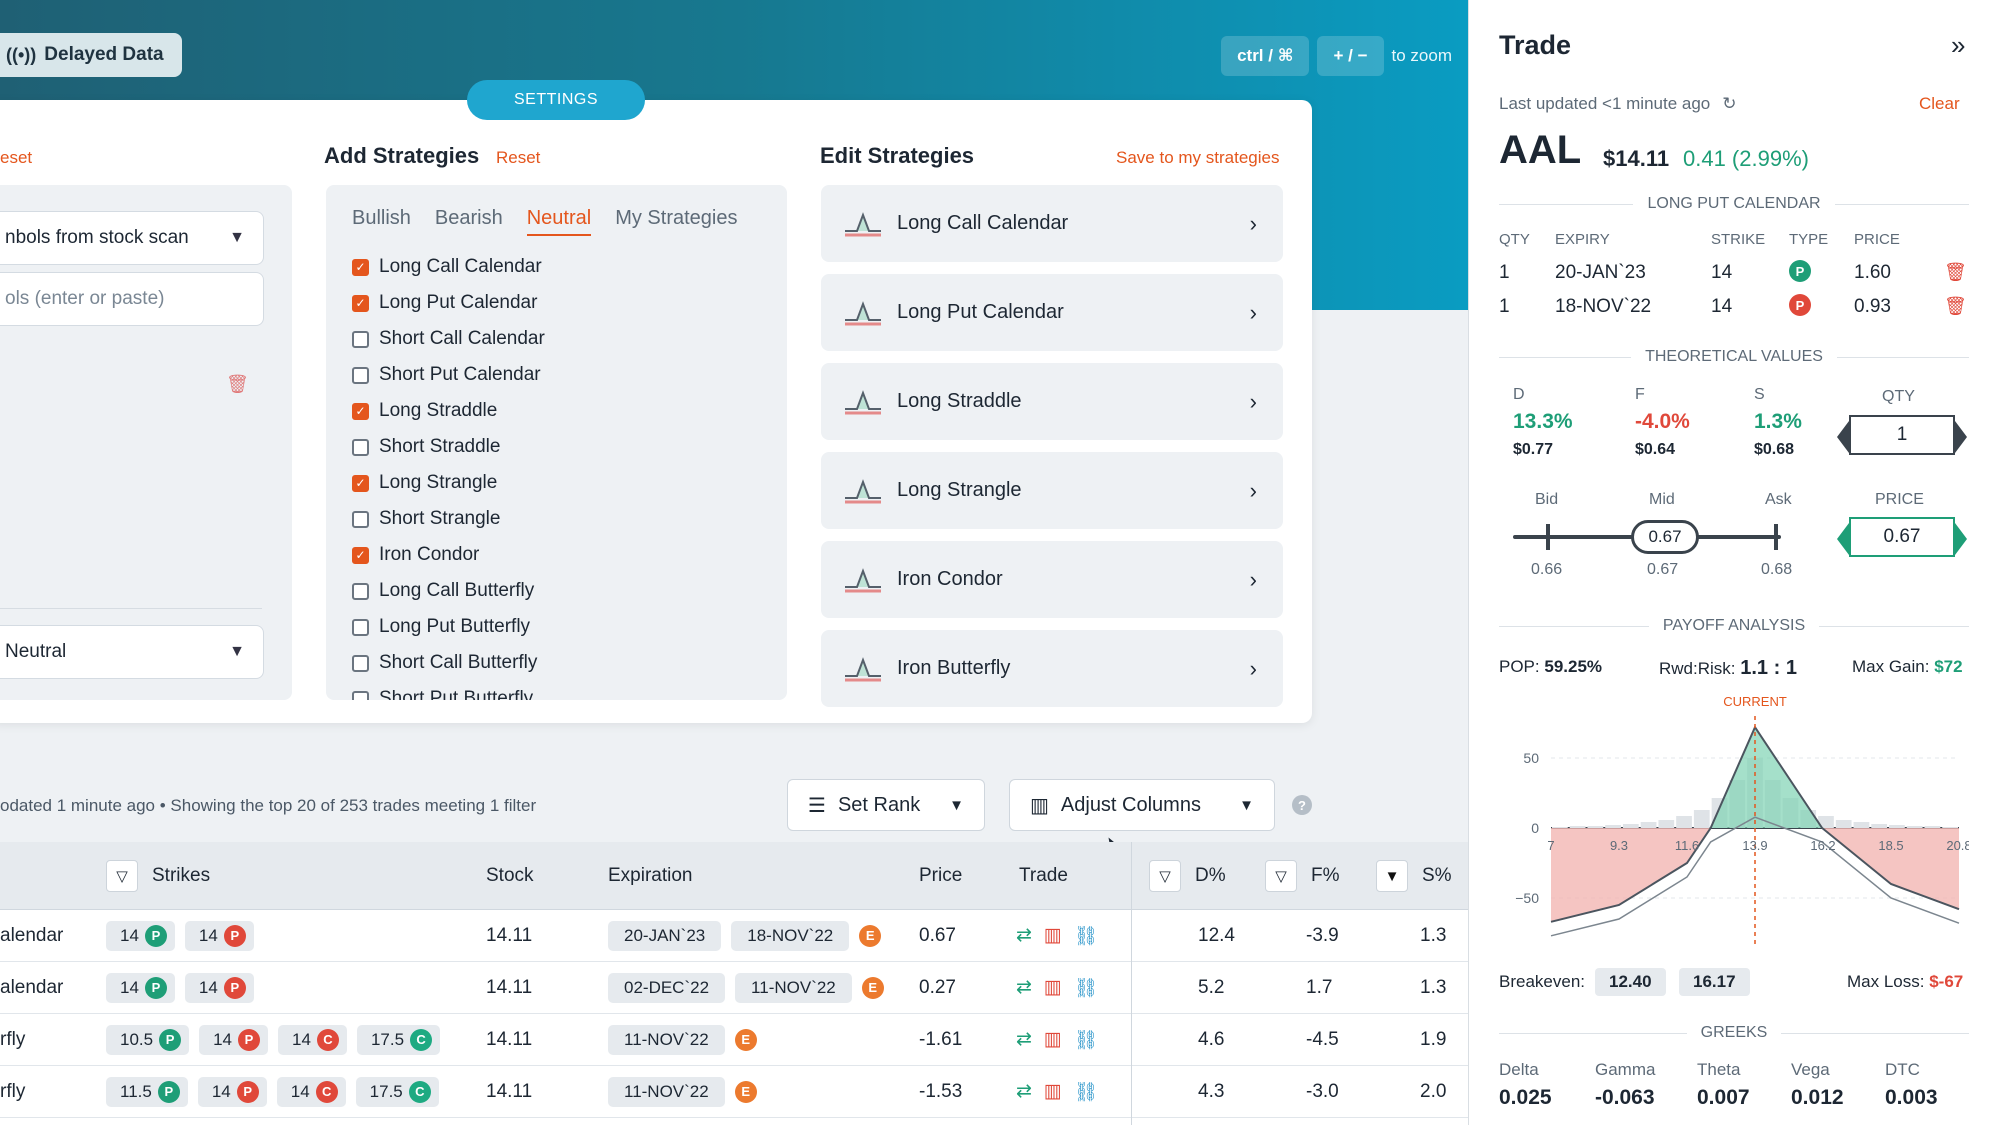  Describe the element at coordinates (448, 690) in the screenshot. I see `strategy-checkbox-item: Short Put Butterfly` at that location.